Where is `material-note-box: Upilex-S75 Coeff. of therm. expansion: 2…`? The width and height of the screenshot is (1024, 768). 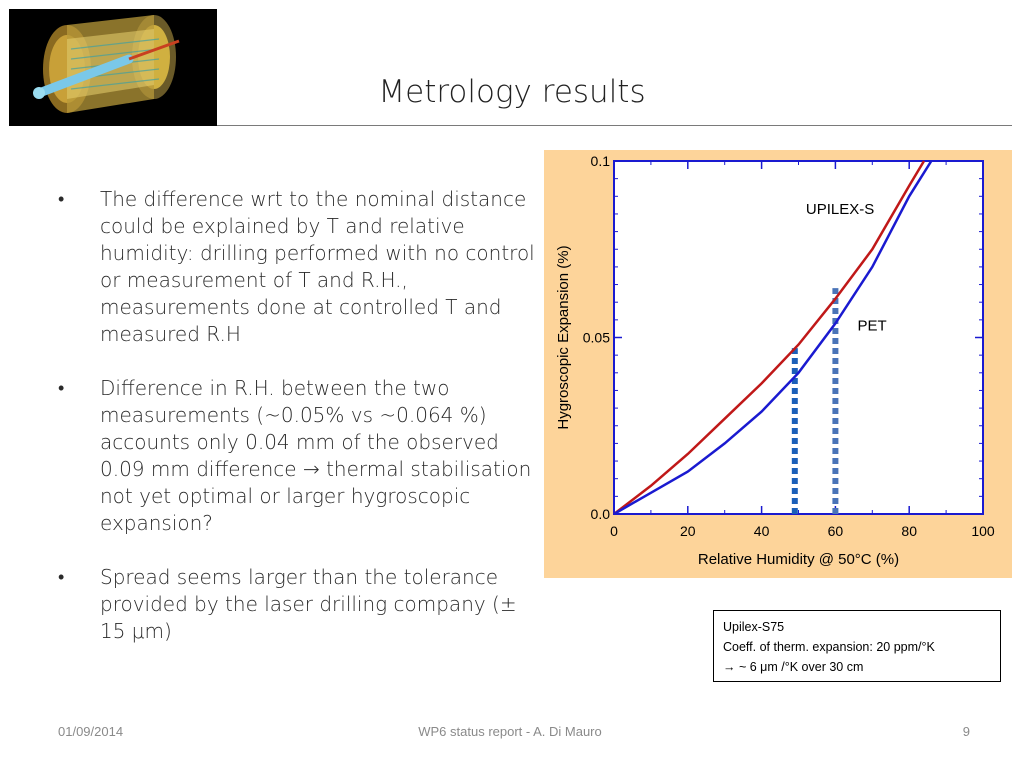
material-note-box: Upilex-S75 Coeff. of therm. expansion: 2… is located at coordinates (857, 646).